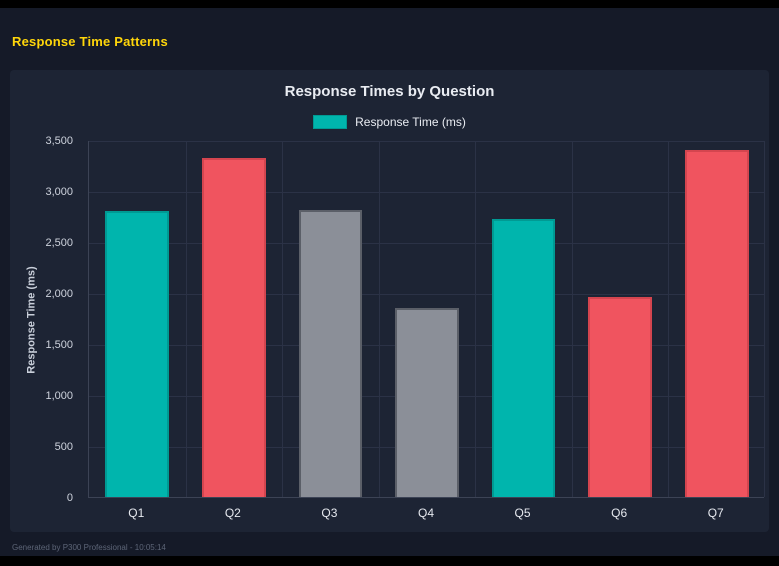 The width and height of the screenshot is (779, 566). Describe the element at coordinates (330, 122) in the screenshot. I see `legend-swatch-icon` at that location.